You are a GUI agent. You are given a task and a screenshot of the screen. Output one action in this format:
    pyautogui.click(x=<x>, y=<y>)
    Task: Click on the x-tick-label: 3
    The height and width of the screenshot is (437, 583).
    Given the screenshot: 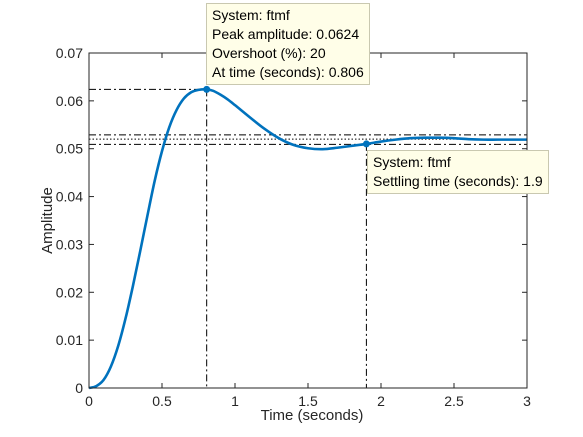 What is the action you would take?
    pyautogui.click(x=527, y=401)
    